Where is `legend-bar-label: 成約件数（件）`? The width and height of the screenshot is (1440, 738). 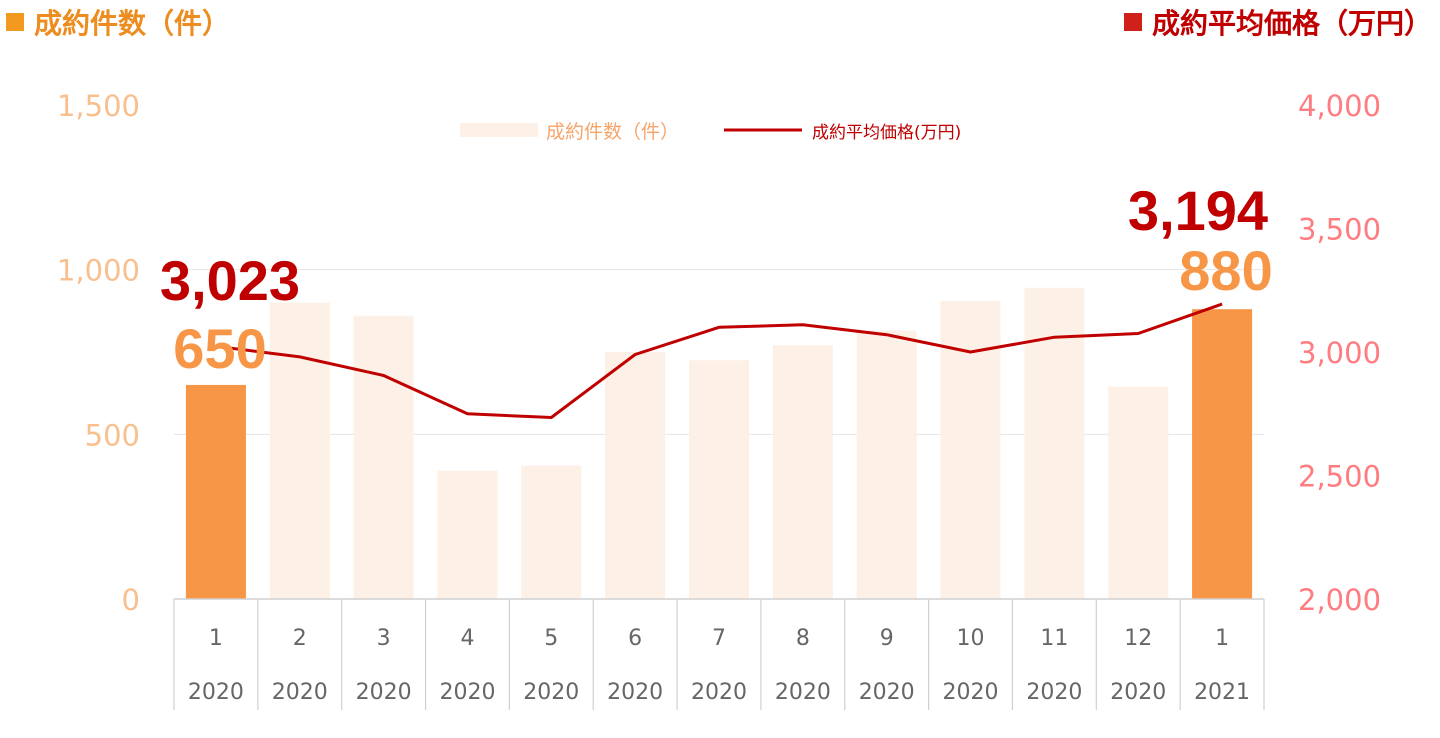 legend-bar-label: 成約件数（件） is located at coordinates (612, 132).